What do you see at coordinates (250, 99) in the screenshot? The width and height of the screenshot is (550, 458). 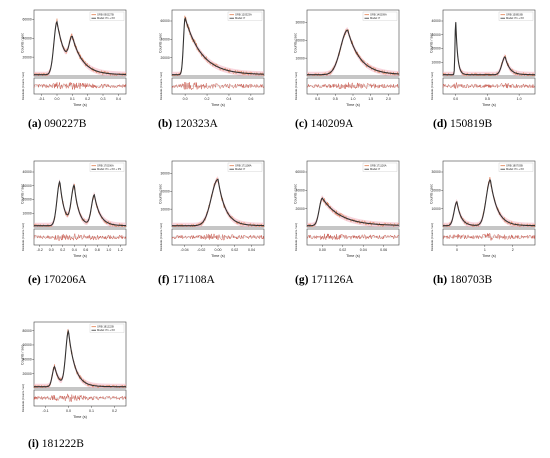 I see `x-tick-label: 0.6` at bounding box center [250, 99].